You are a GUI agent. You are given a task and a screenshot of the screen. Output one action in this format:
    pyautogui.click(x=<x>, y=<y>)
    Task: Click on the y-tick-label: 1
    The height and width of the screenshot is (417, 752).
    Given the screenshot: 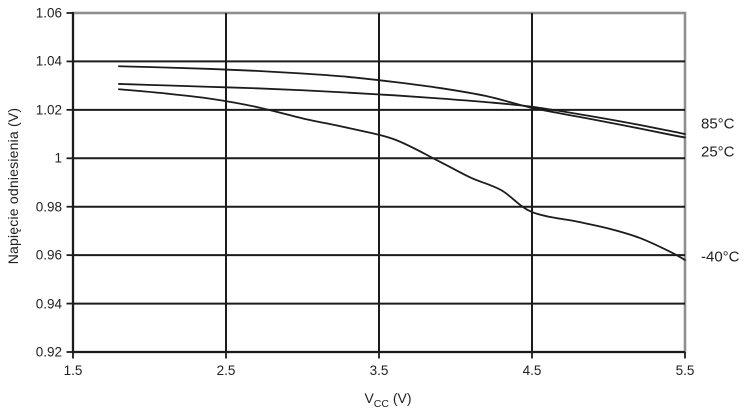 What is the action you would take?
    pyautogui.click(x=58, y=158)
    